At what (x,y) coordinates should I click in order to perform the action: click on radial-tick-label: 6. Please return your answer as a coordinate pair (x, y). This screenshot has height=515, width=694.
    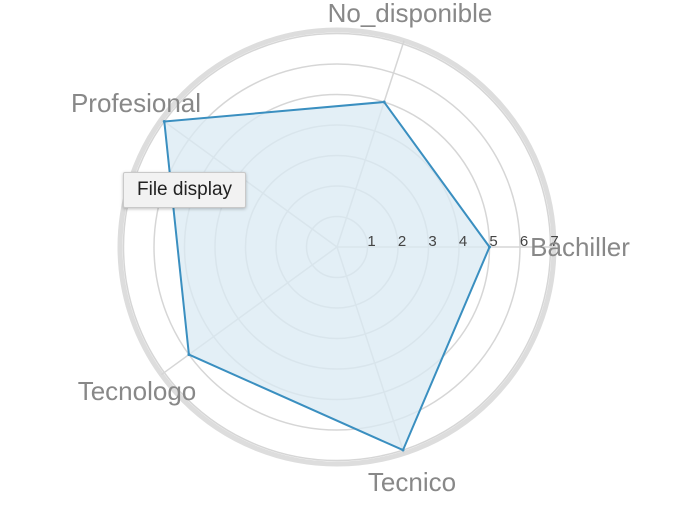
    Looking at the image, I should click on (524, 241).